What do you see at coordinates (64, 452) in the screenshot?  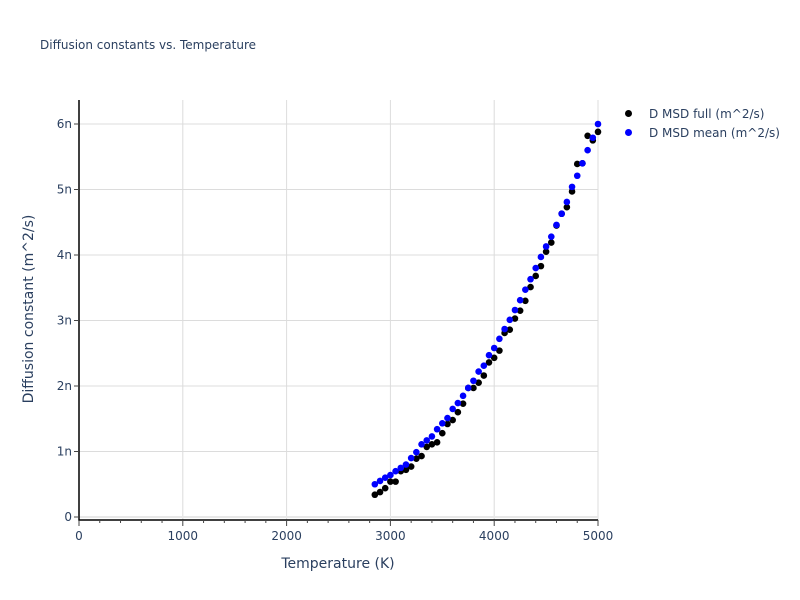 I see `y-tick-label: 1n` at bounding box center [64, 452].